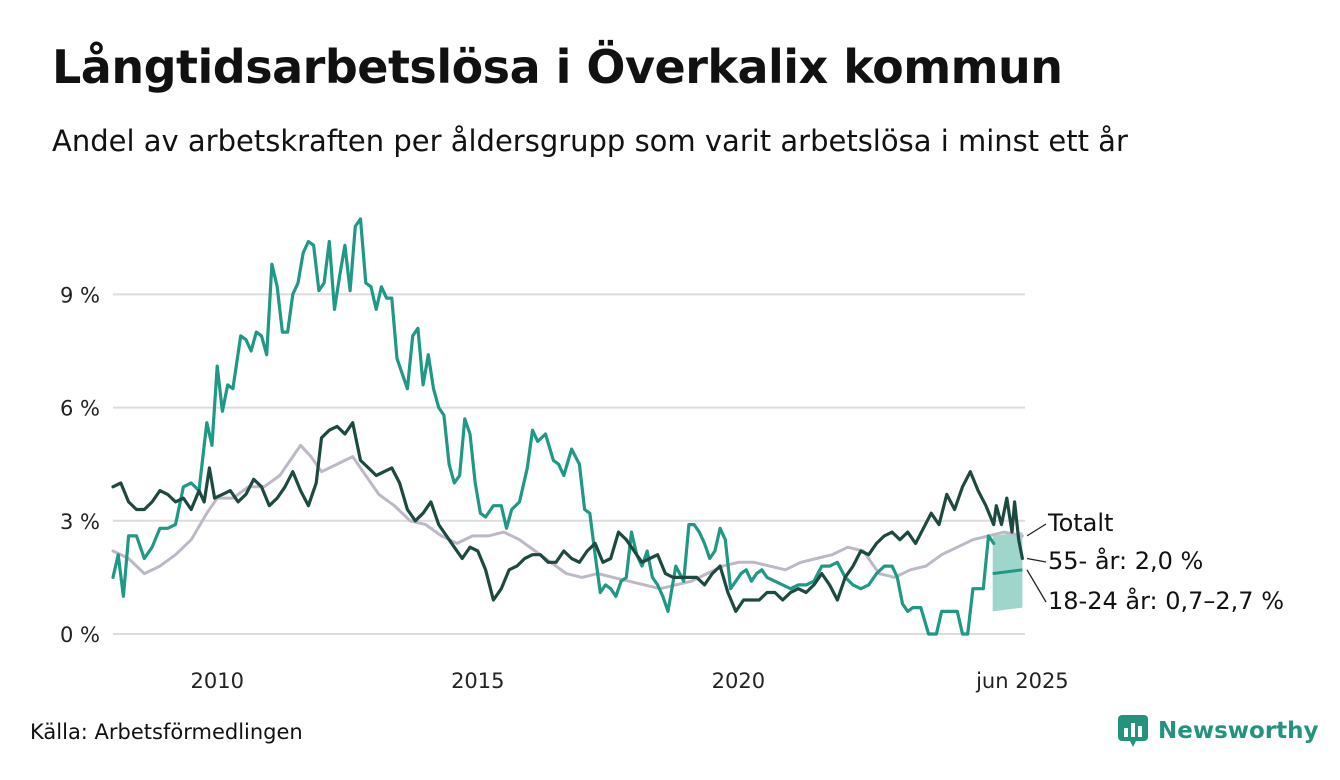 The image size is (1340, 780). Describe the element at coordinates (80, 409) in the screenshot. I see `y-tick-label: 6 %` at that location.